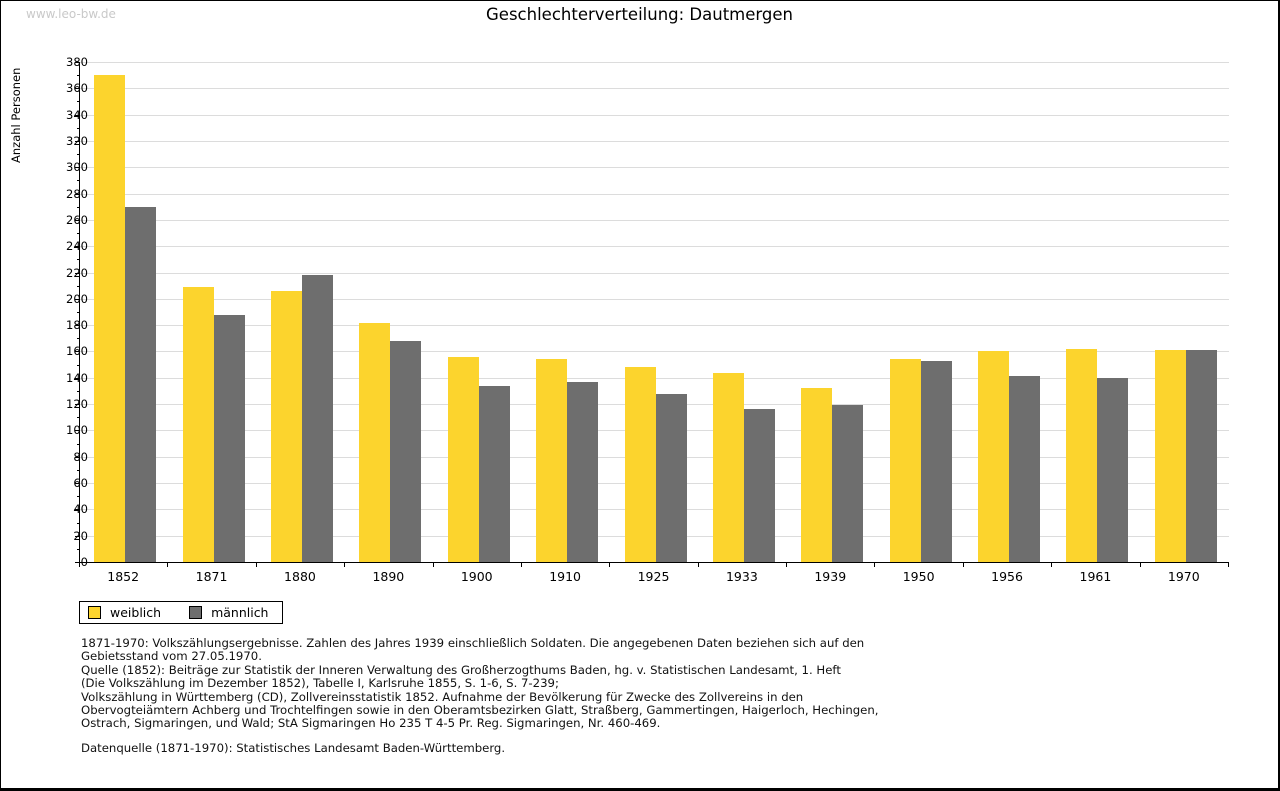 This screenshot has width=1280, height=791. Describe the element at coordinates (905, 460) in the screenshot. I see `bar-weiblich-1950` at that location.